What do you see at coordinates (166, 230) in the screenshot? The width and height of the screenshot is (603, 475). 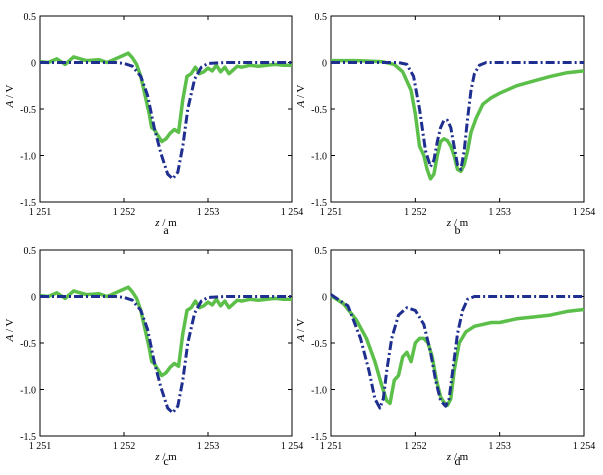 I see `panel-letter: a` at bounding box center [166, 230].